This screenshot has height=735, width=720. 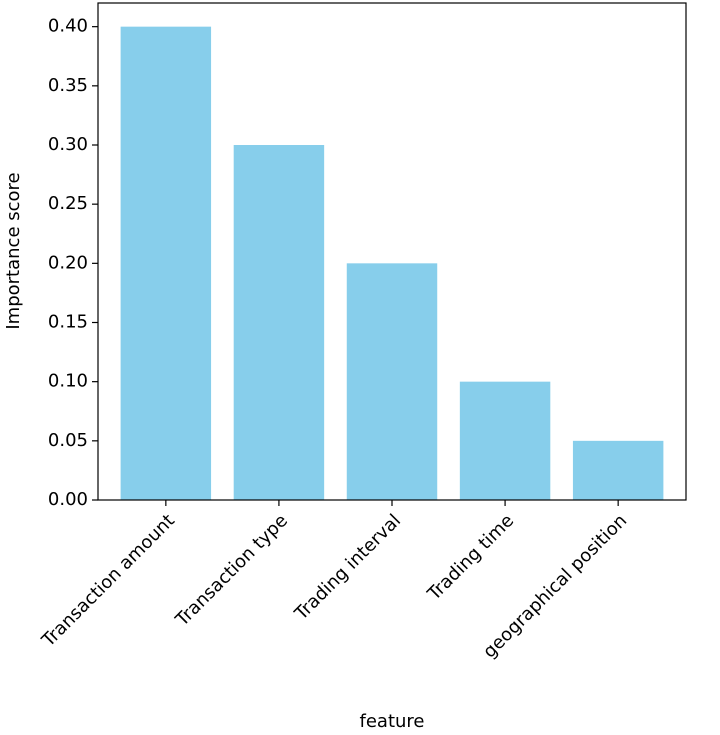 What do you see at coordinates (68, 85) in the screenshot?
I see `y-tick-label: 0.35` at bounding box center [68, 85].